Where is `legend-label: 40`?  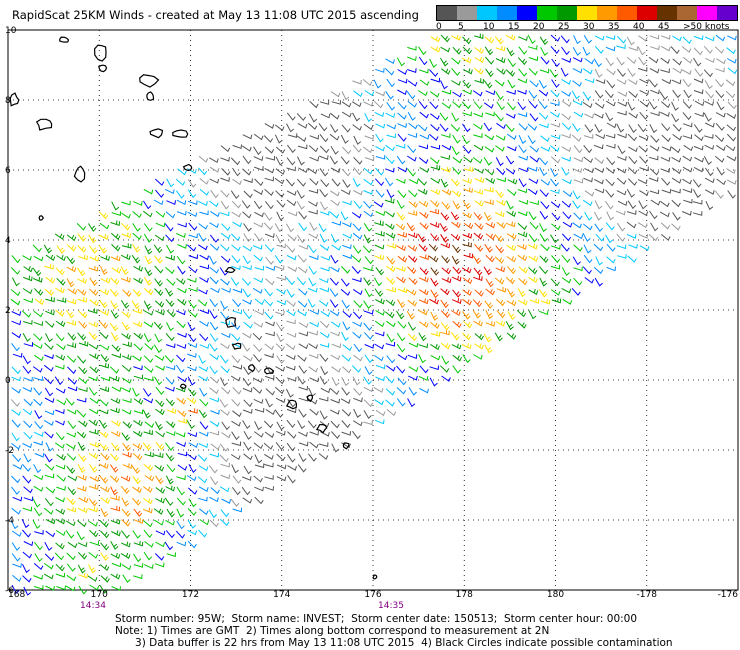 legend-label: 40 is located at coordinates (639, 27).